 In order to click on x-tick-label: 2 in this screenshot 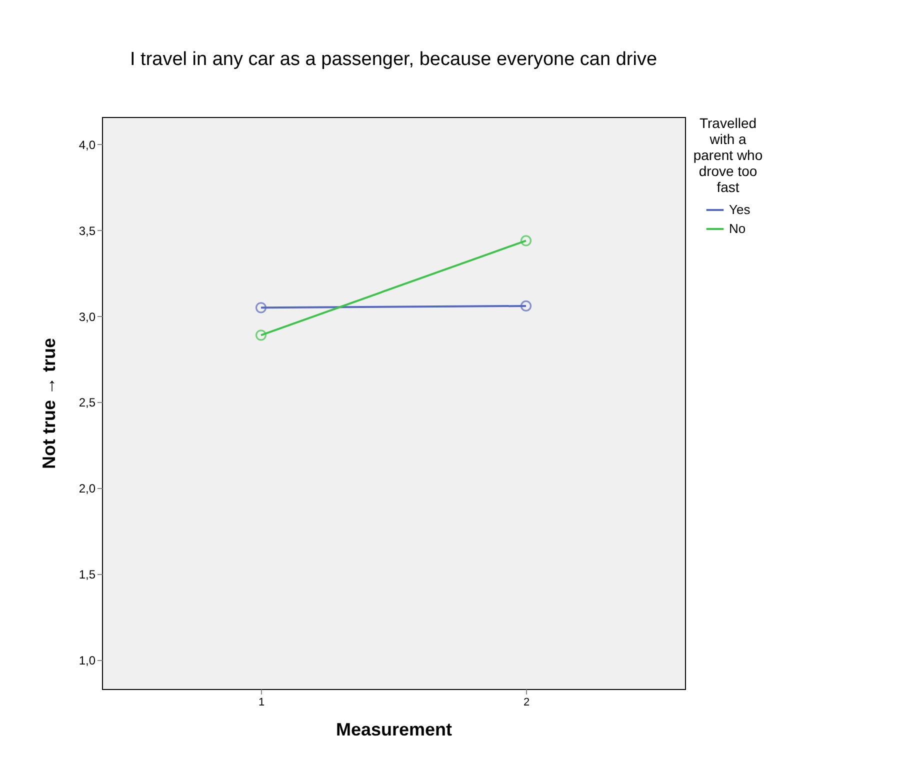, I will do `click(526, 702)`.